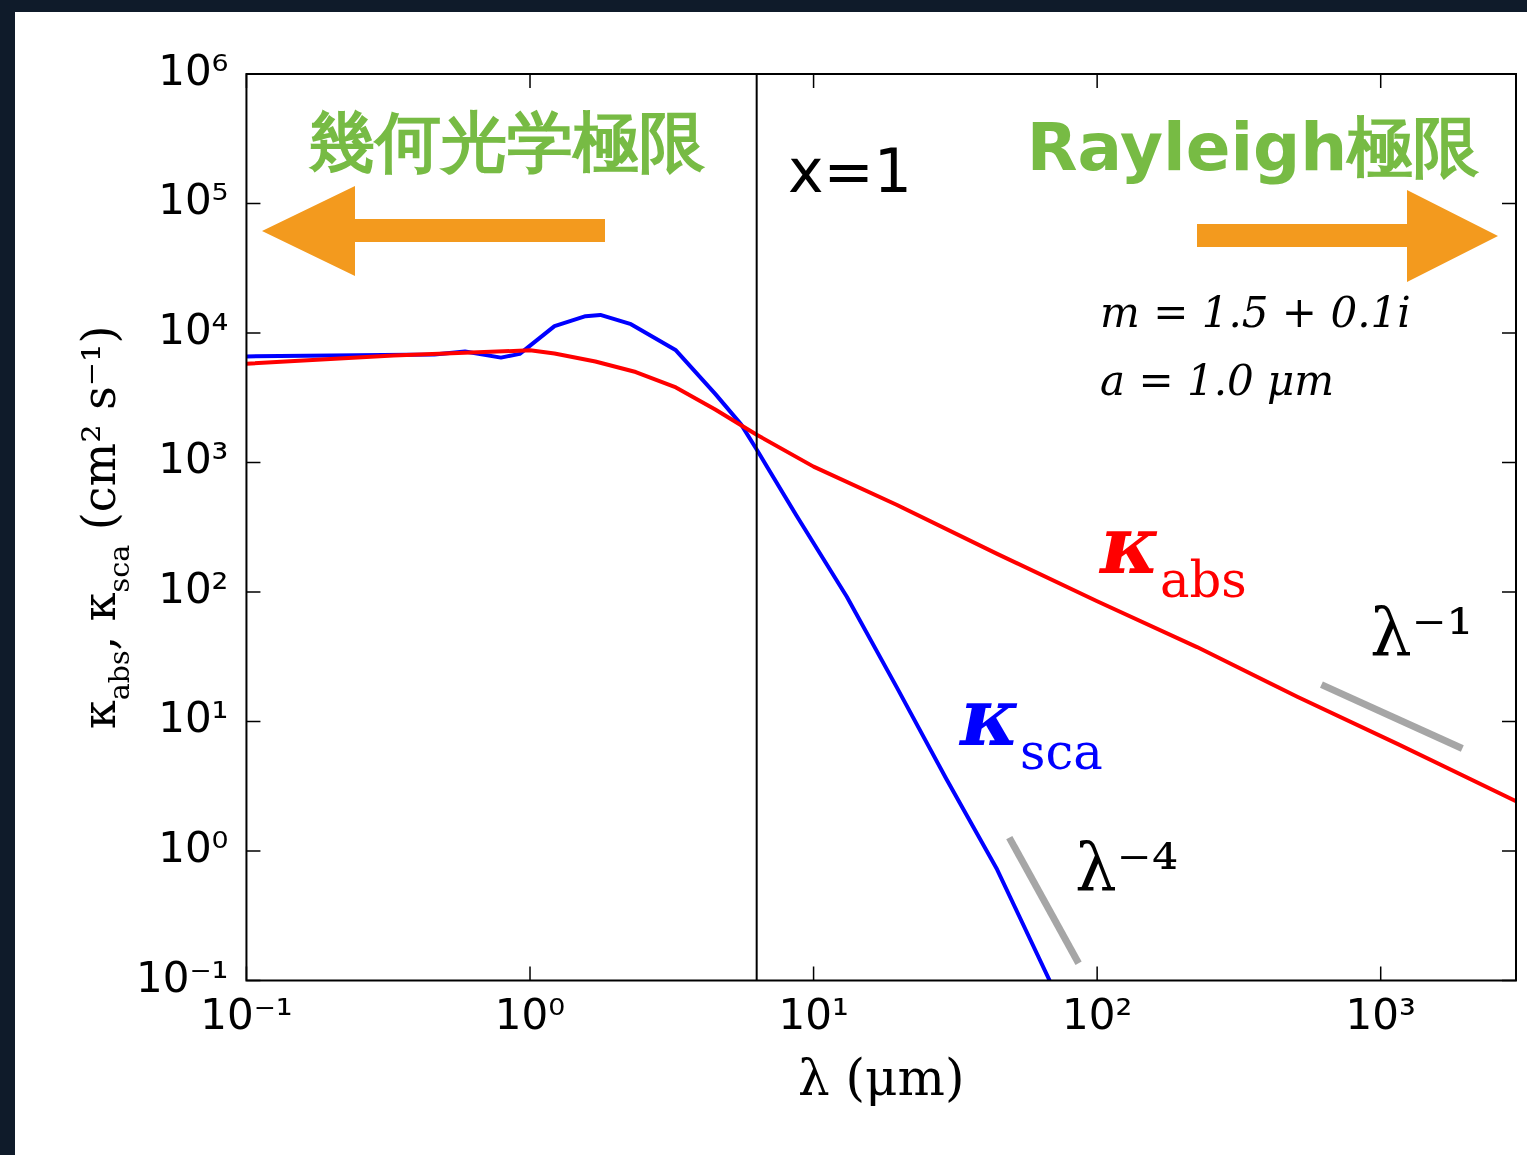 This screenshot has height=1155, width=1527. What do you see at coordinates (1422, 632) in the screenshot?
I see `annotation: λ⁻¹` at bounding box center [1422, 632].